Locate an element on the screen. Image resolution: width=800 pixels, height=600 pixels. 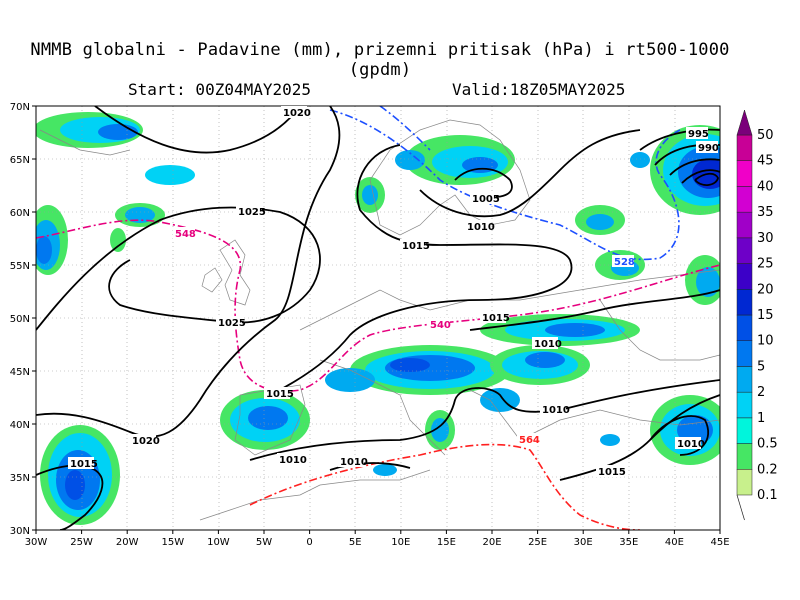
isobar-1010-east is located at coordinates (594, 310).